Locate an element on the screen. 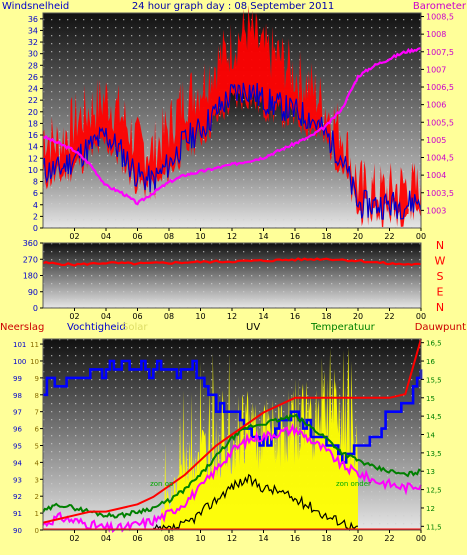 The height and width of the screenshot is (555, 467). wind-y-tick-label: 12 is located at coordinates (33, 158).